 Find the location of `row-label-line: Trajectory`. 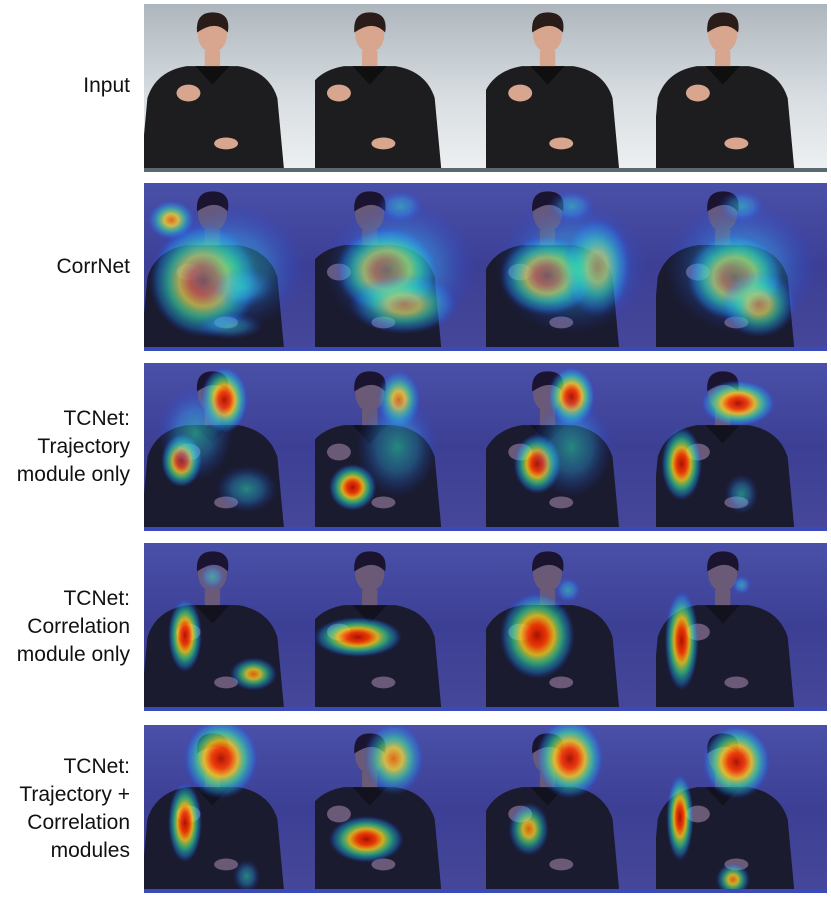

row-label-line: Trajectory is located at coordinates (83, 446).